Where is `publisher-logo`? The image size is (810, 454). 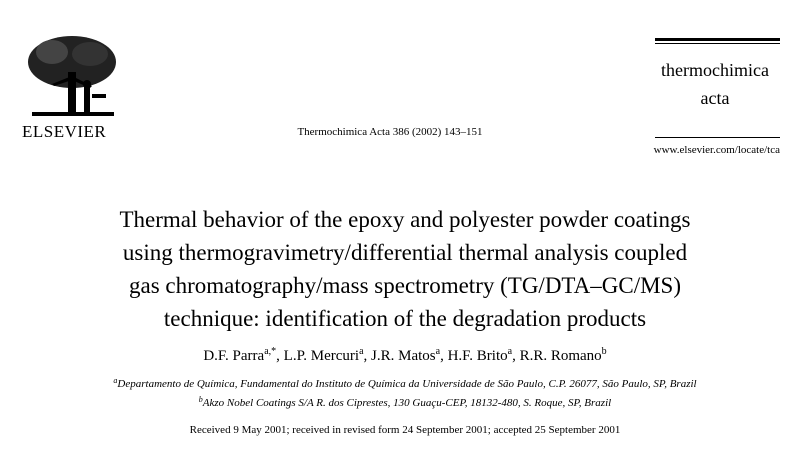
publisher-logo is located at coordinates (72, 76).